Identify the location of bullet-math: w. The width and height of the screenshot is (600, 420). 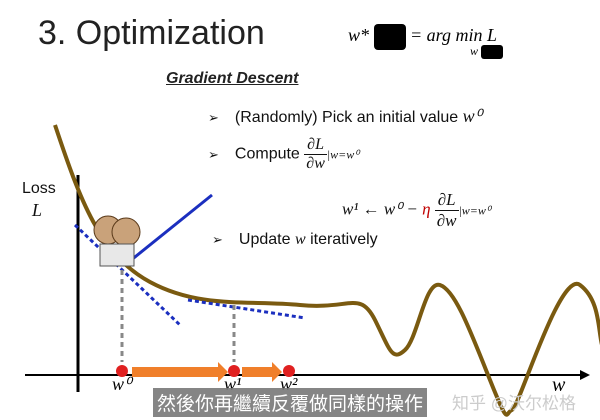
(300, 239).